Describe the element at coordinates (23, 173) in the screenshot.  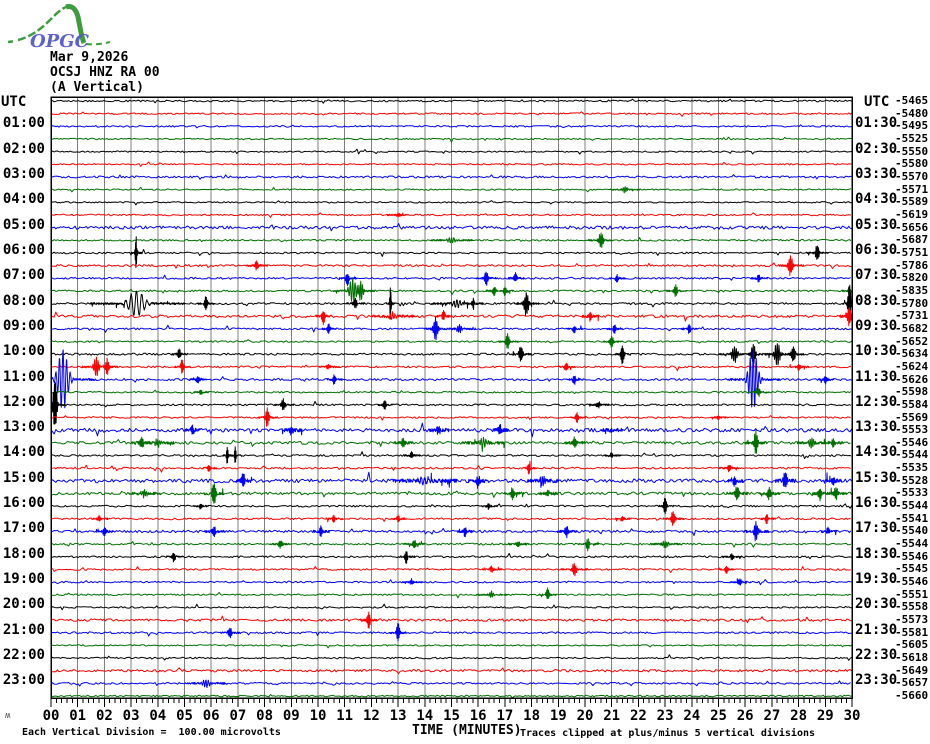
I see `hour-label-left-0300: 03:00` at that location.